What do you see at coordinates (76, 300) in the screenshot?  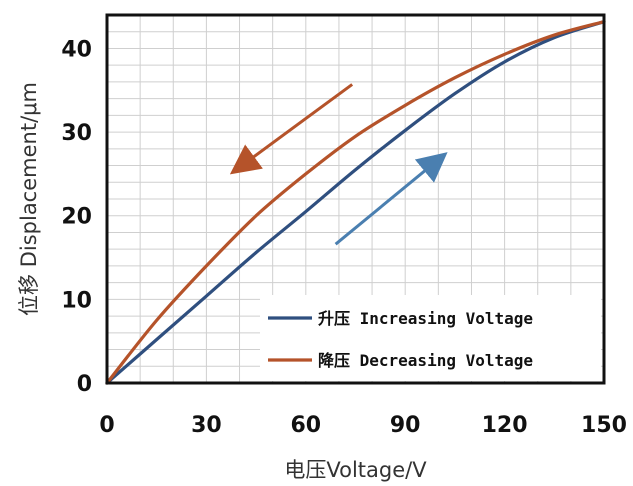 I see `y-tick-label: 10` at bounding box center [76, 300].